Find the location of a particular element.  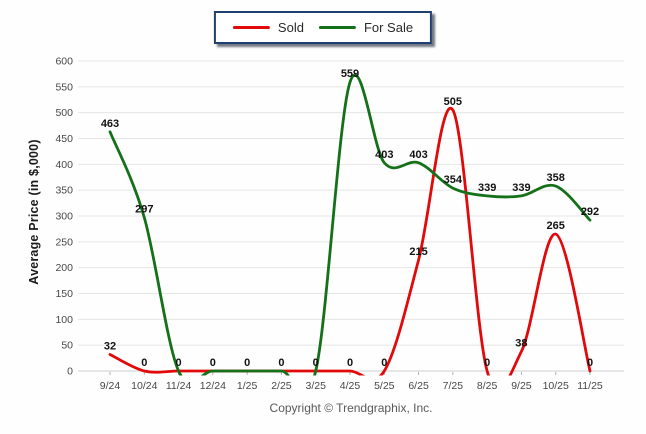

point-value-label: 265 is located at coordinates (556, 226).